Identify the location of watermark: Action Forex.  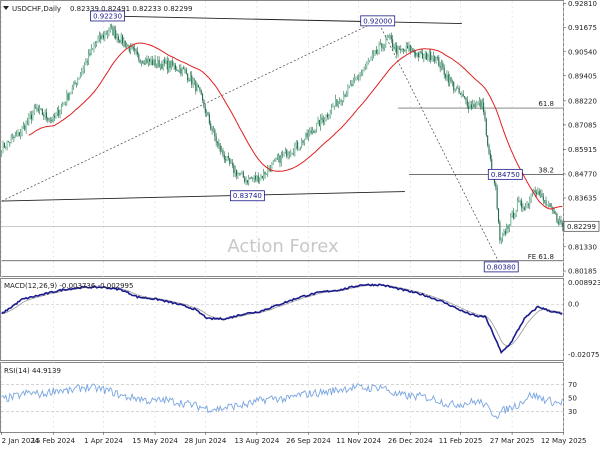
(283, 246).